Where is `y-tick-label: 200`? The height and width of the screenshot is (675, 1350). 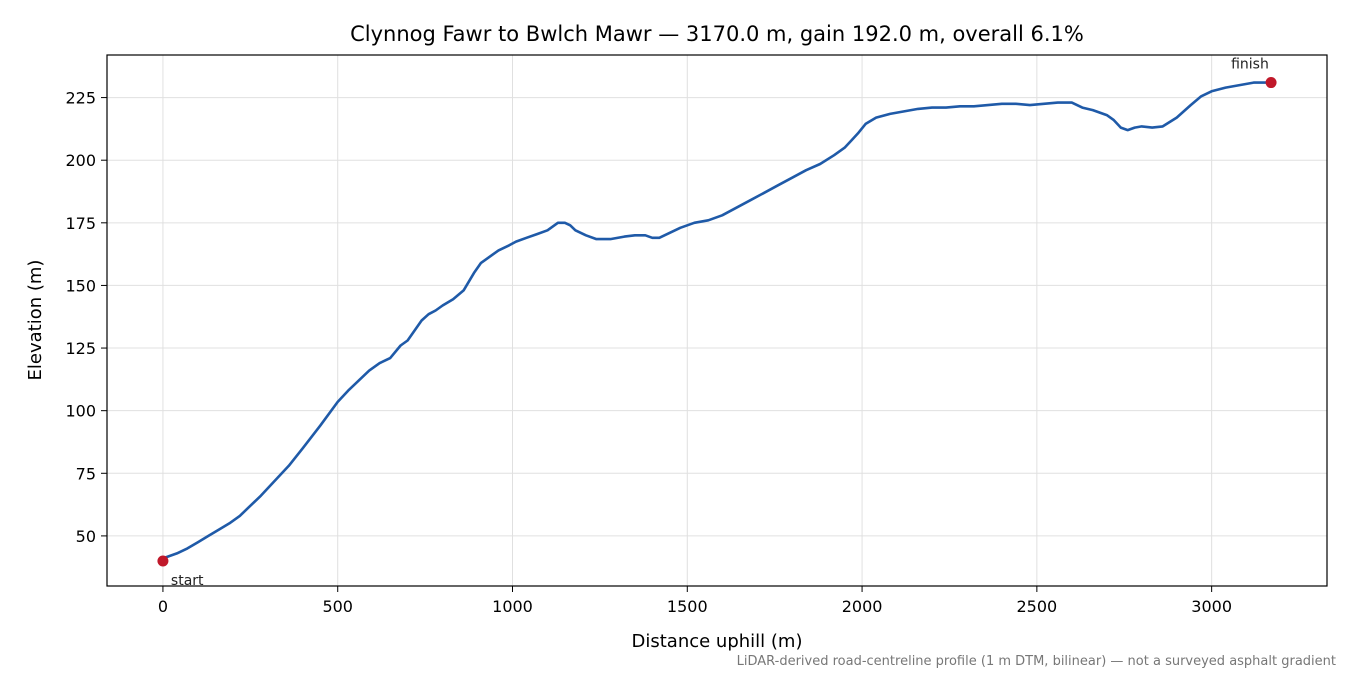
y-tick-label: 200 is located at coordinates (80, 160).